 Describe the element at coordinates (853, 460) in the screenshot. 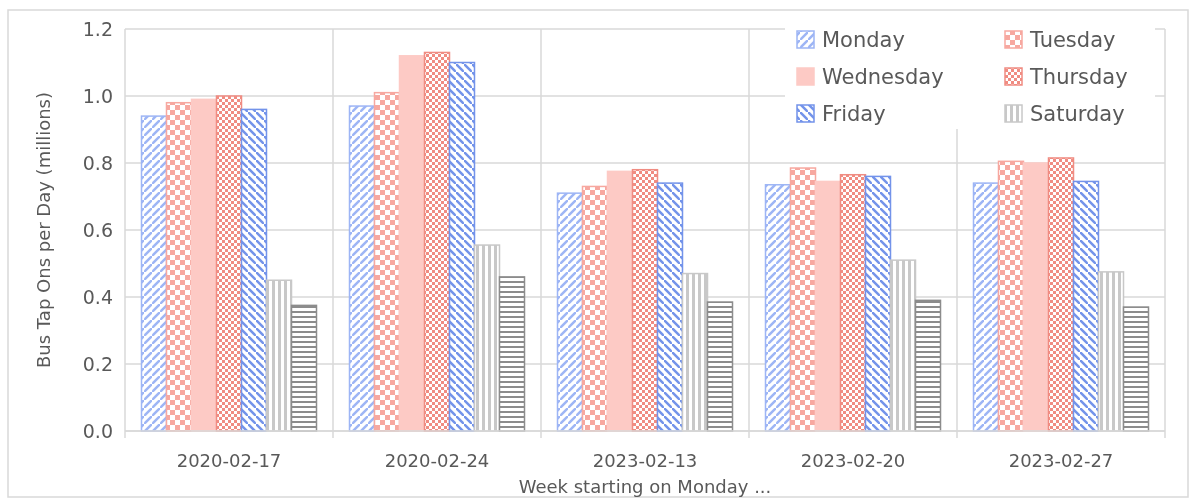

I see `x-tick-label: 2023-02-20` at that location.